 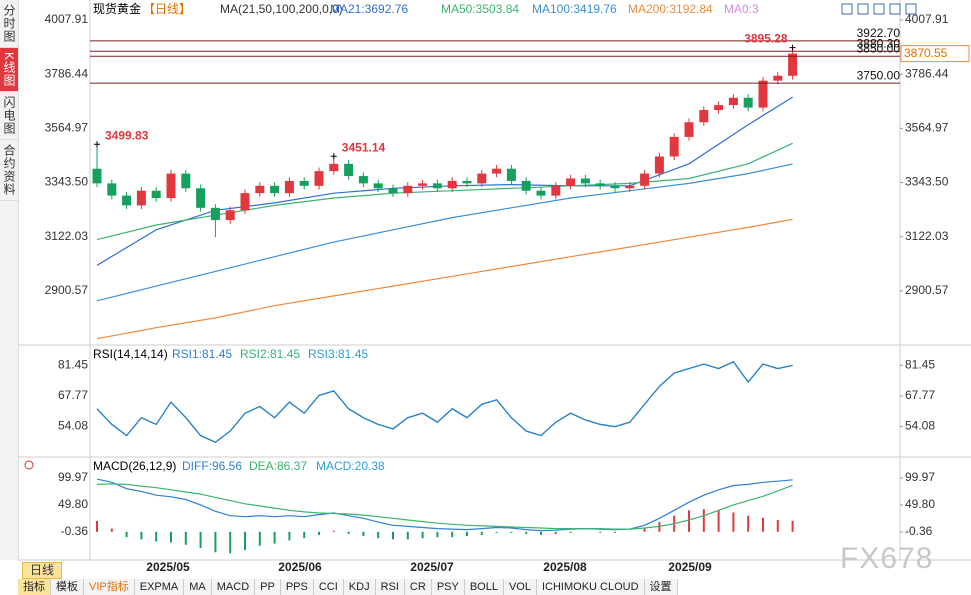 What do you see at coordinates (29, 465) in the screenshot?
I see `settings-icon` at bounding box center [29, 465].